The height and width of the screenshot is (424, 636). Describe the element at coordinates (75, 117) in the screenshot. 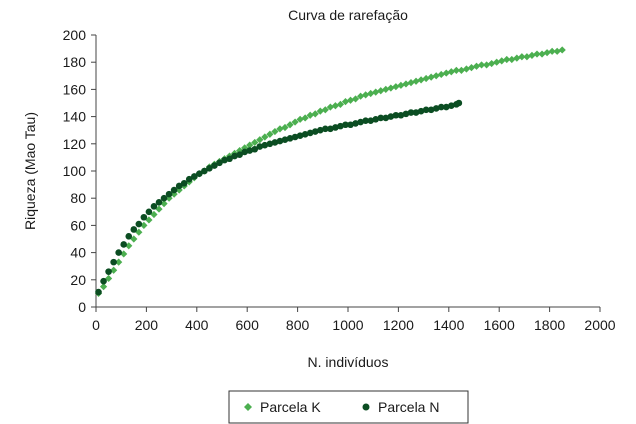

I see `y-tick-label: 140` at that location.